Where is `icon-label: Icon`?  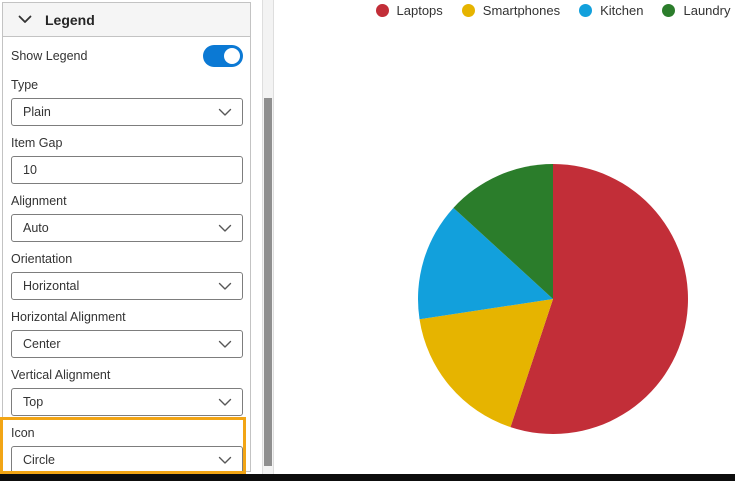 icon-label: Icon is located at coordinates (23, 433).